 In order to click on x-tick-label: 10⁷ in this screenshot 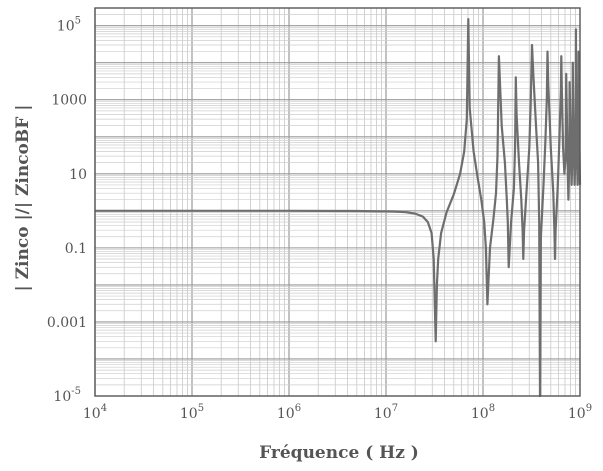, I will do `click(386, 412)`.